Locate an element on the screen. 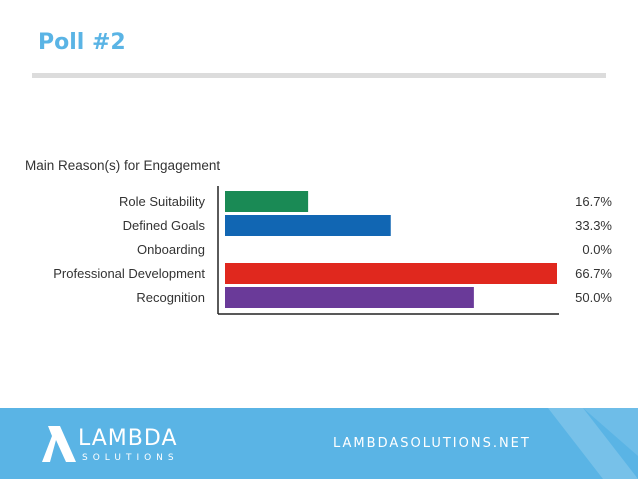 The width and height of the screenshot is (638, 479). value-label: 33.3% is located at coordinates (593, 225).